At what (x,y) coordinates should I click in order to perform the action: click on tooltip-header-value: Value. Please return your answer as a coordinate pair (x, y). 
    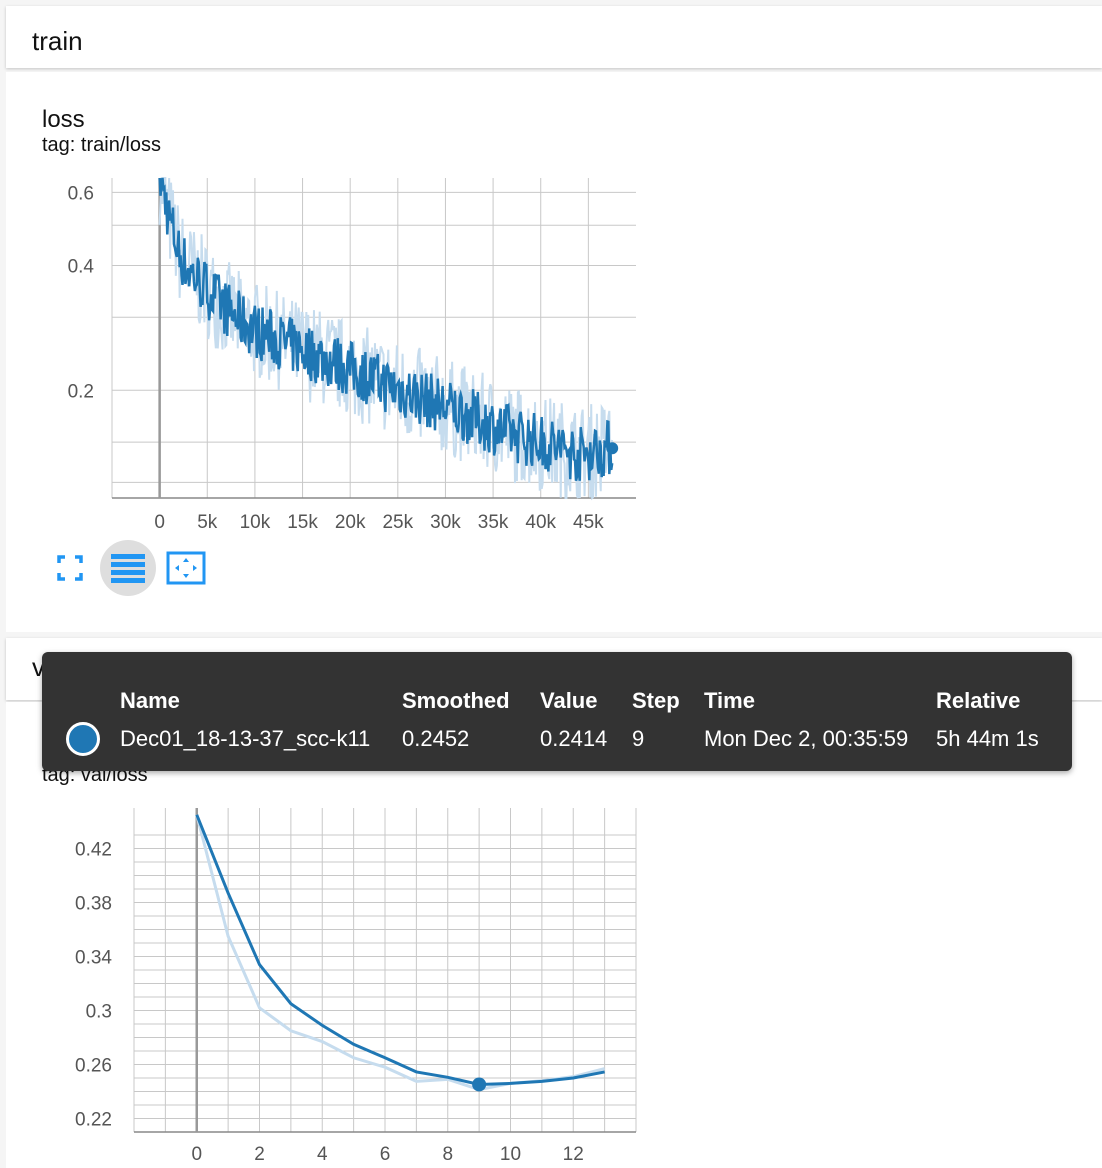
    Looking at the image, I should click on (569, 700).